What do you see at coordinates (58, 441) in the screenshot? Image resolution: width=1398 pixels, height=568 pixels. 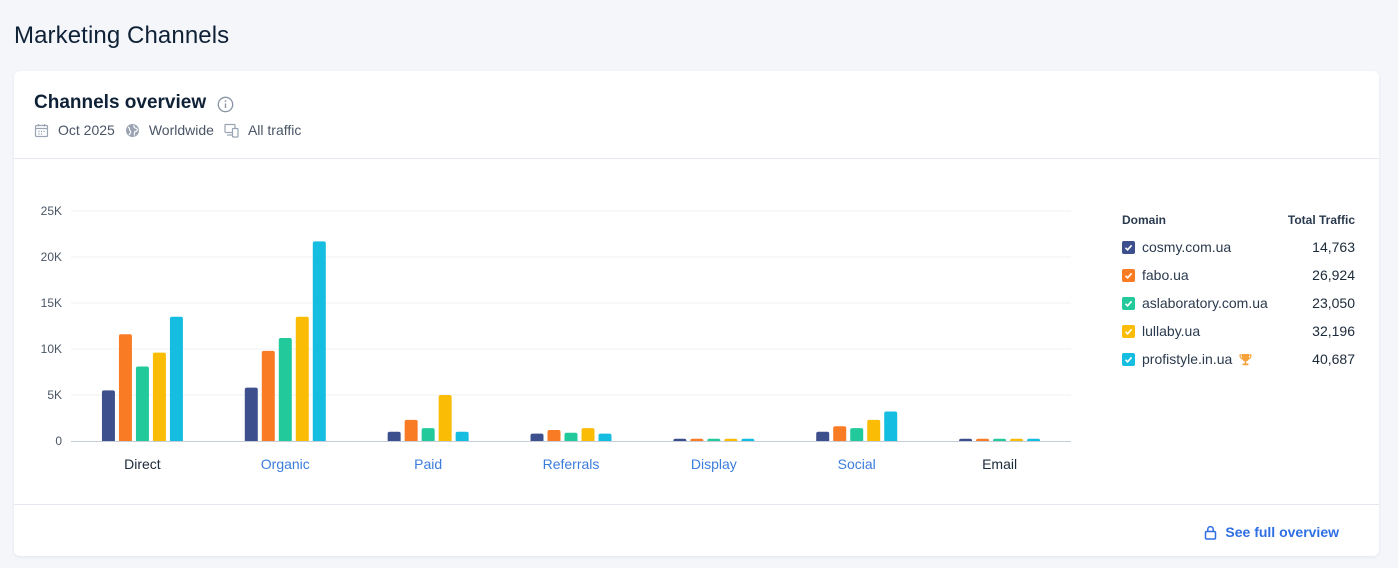 I see `y-tick-label: 0` at bounding box center [58, 441].